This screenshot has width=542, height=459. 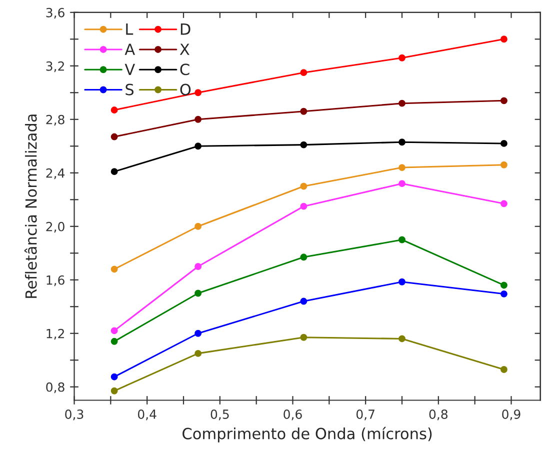 I want to click on legend-label: V, so click(x=129, y=69).